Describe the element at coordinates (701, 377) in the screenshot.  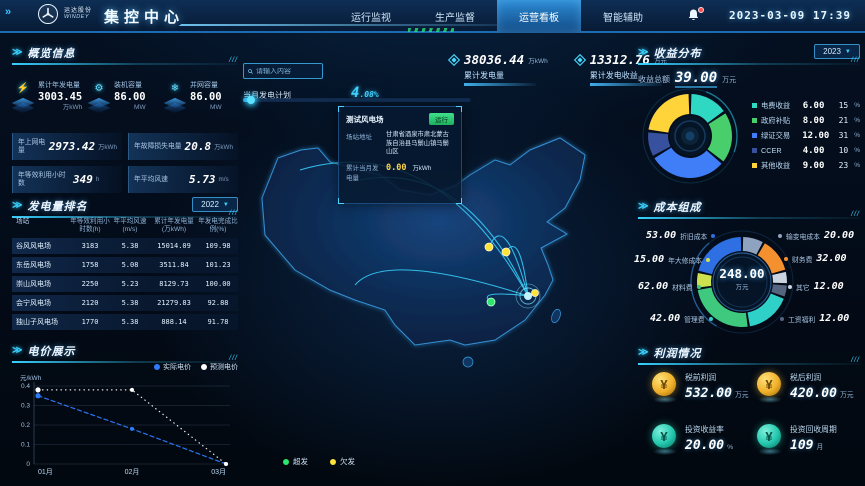
I see `profit-label: 税前利润` at that location.